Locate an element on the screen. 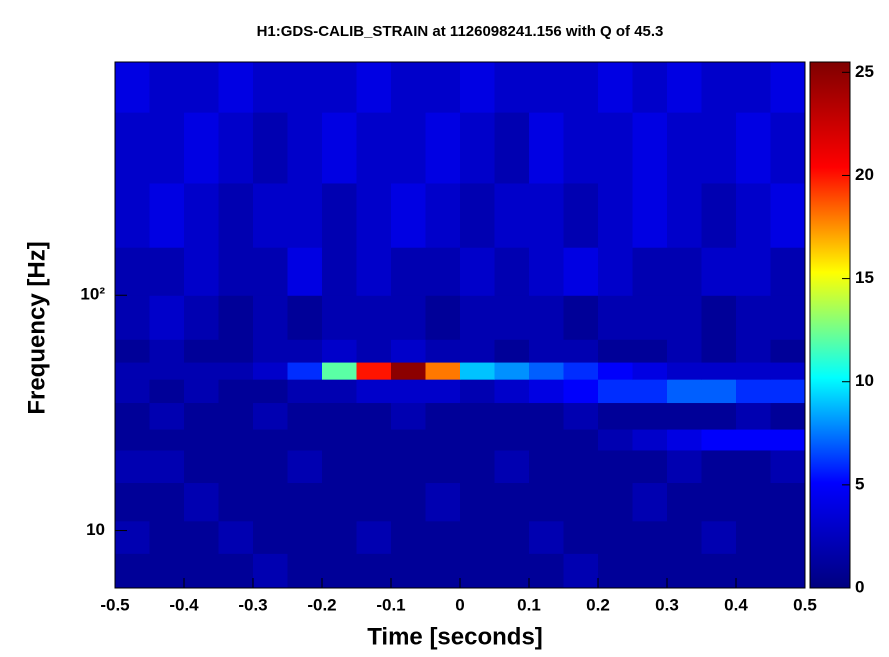 The image size is (889, 657). colorbar-tick-label: 0 is located at coordinates (859, 586).